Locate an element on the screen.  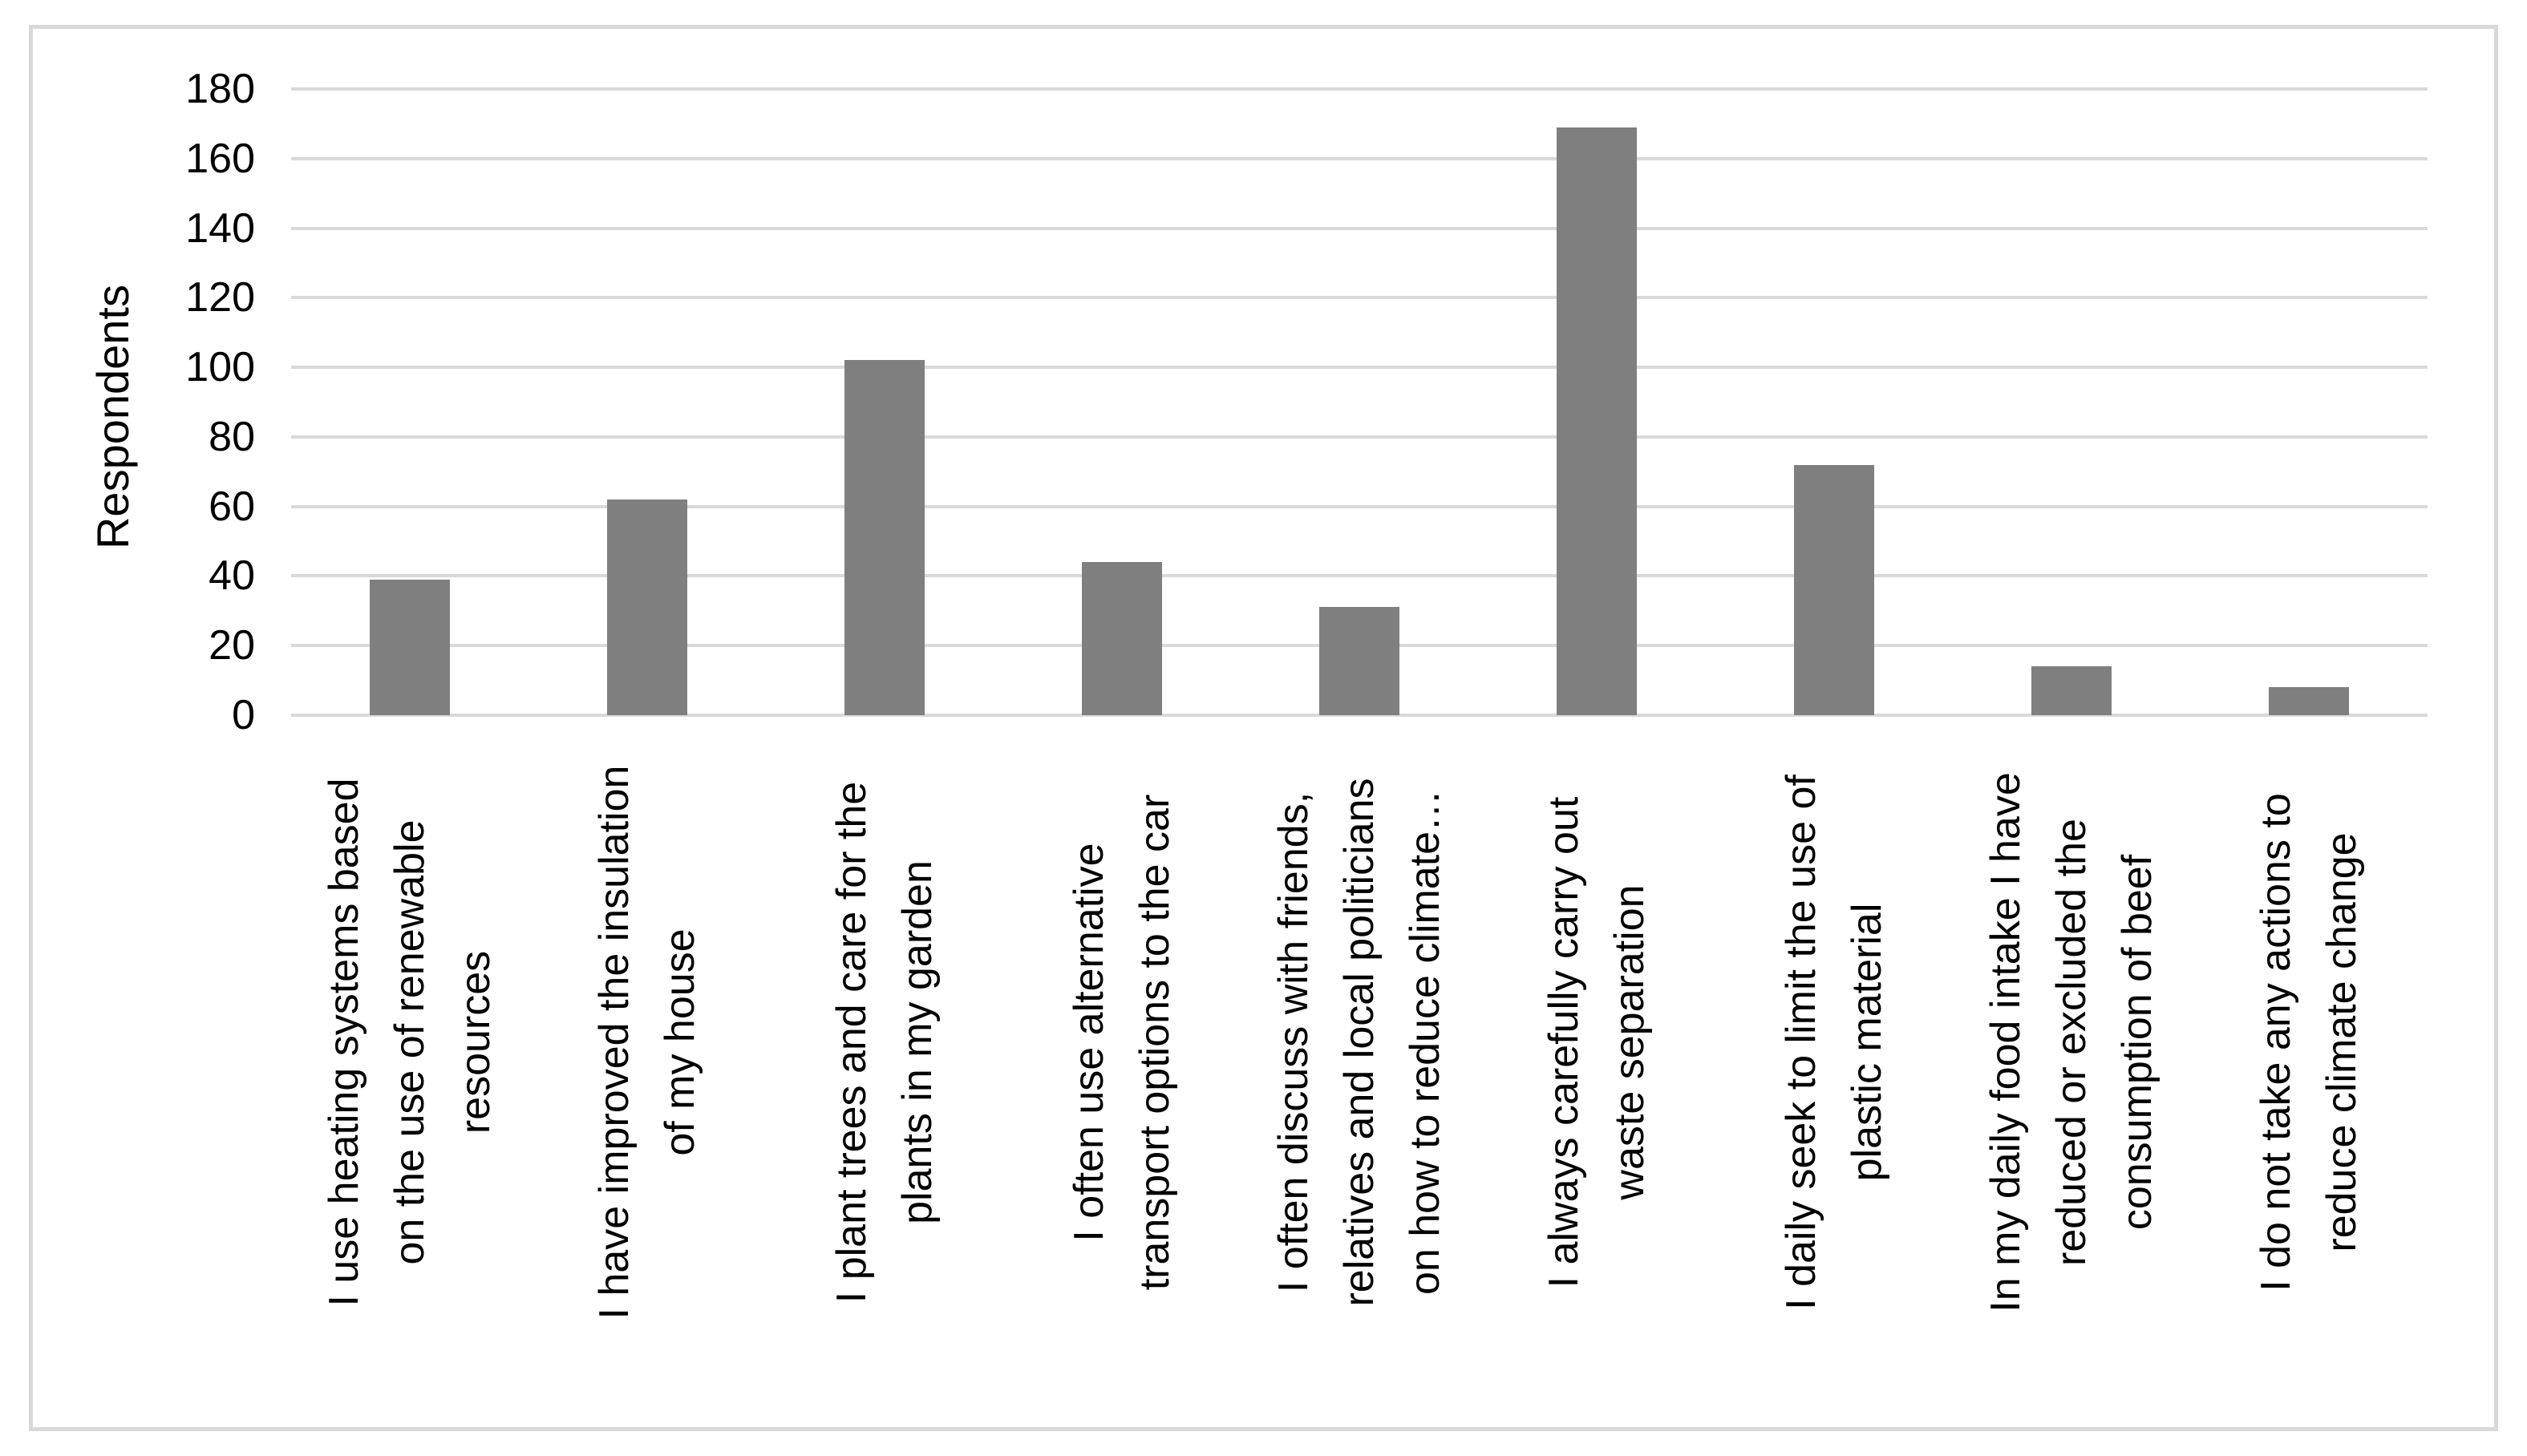
y-tick-label-120: 120 is located at coordinates (220, 298).